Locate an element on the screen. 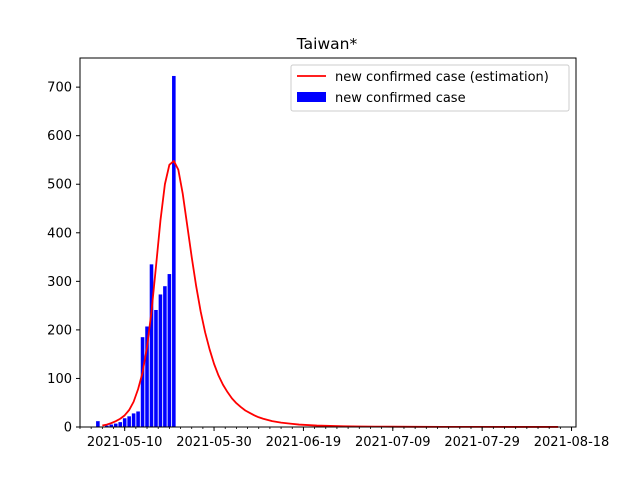 The image size is (640, 480). x-tick-label: 2021-06-19 is located at coordinates (304, 442).